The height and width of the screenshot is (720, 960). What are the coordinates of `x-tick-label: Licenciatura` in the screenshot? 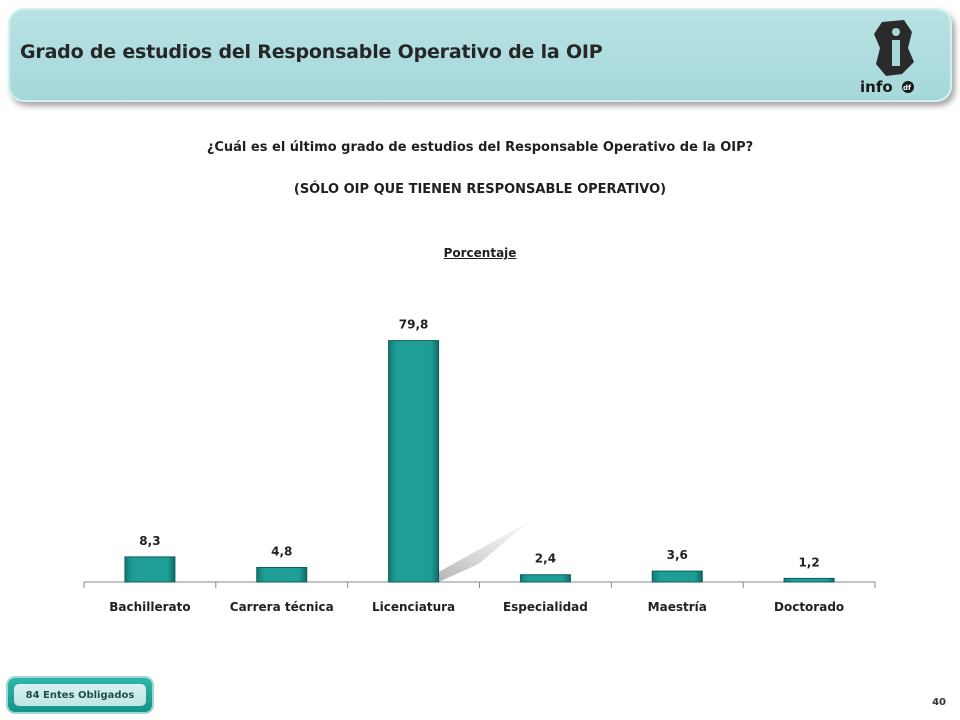 It's located at (413, 607).